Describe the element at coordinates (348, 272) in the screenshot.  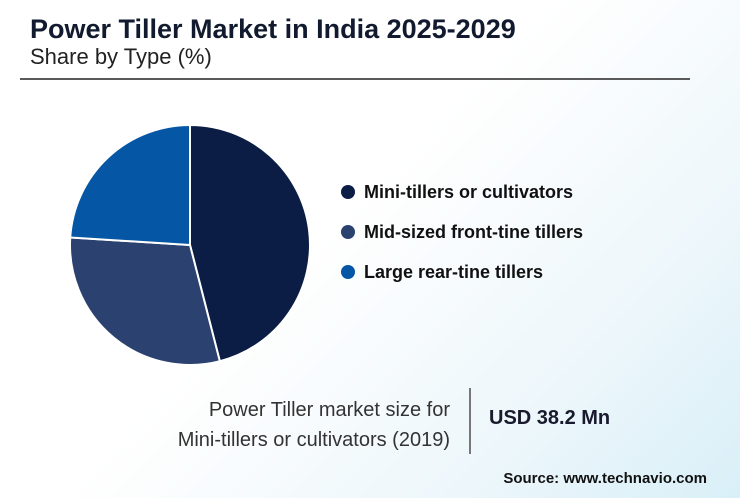
I see `legend-marker-large-rear-tine-tillers` at that location.